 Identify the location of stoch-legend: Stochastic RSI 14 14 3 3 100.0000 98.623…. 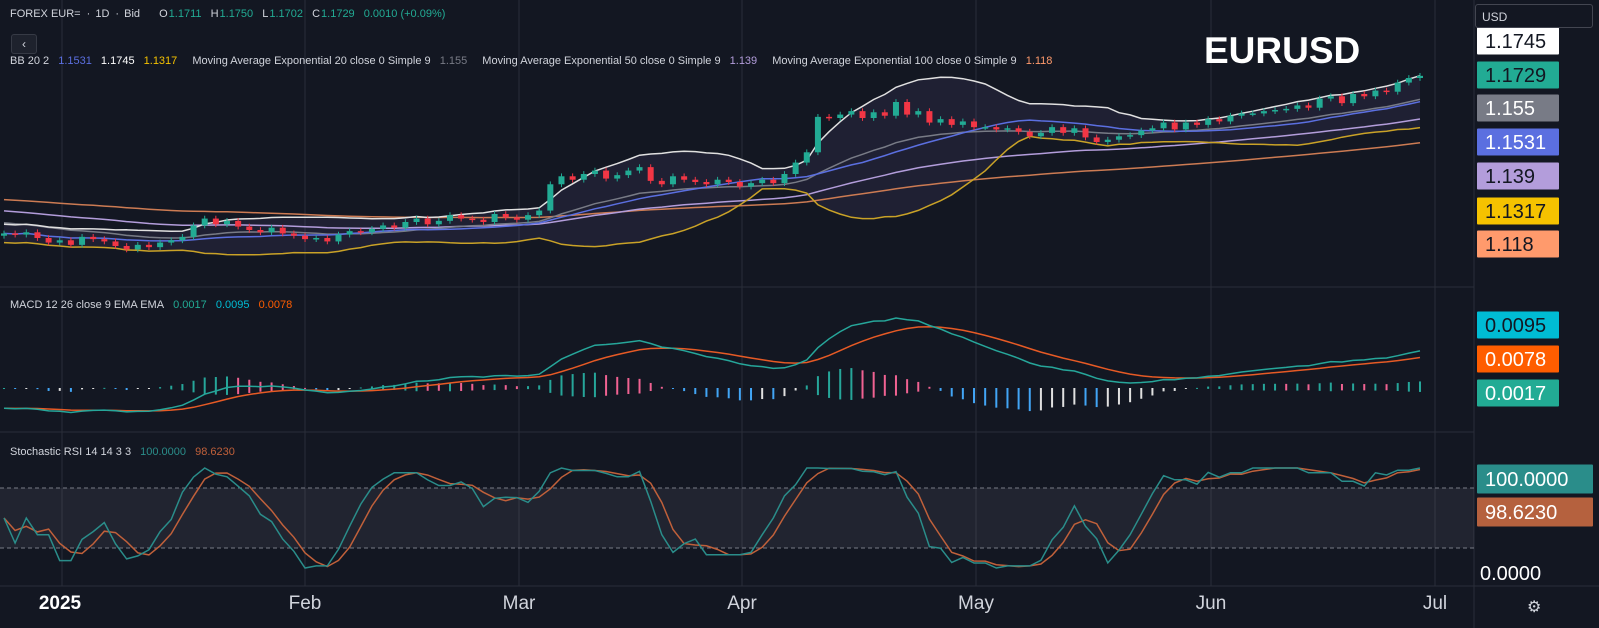
(125, 452).